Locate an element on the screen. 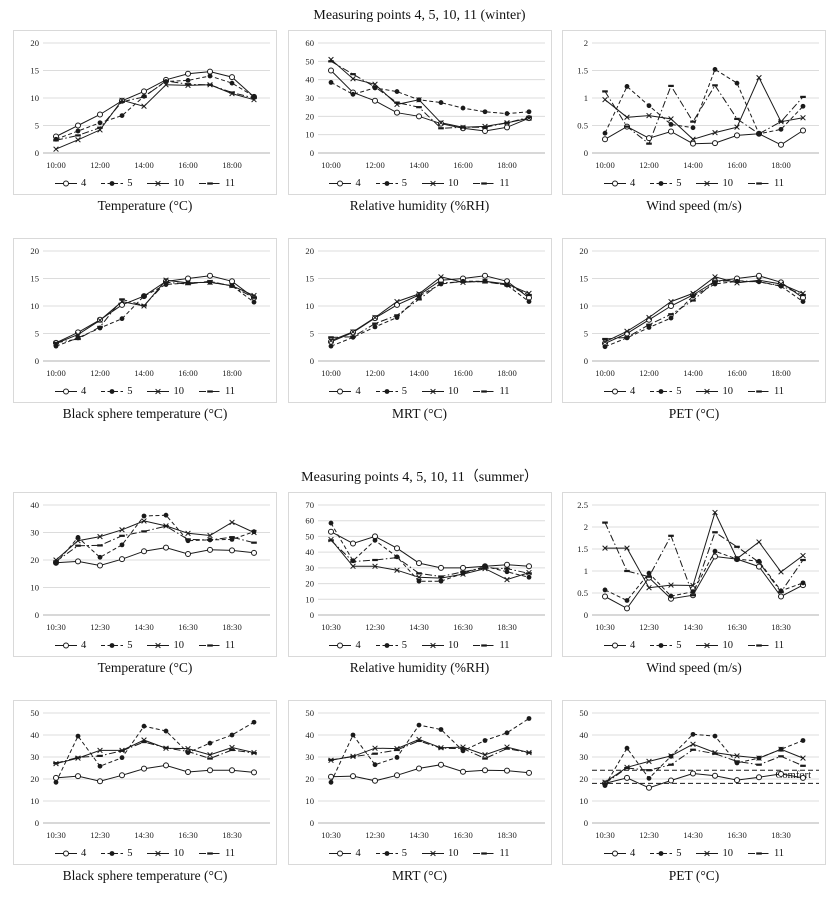  x-tick-label: 18:30 is located at coordinates (507, 627).